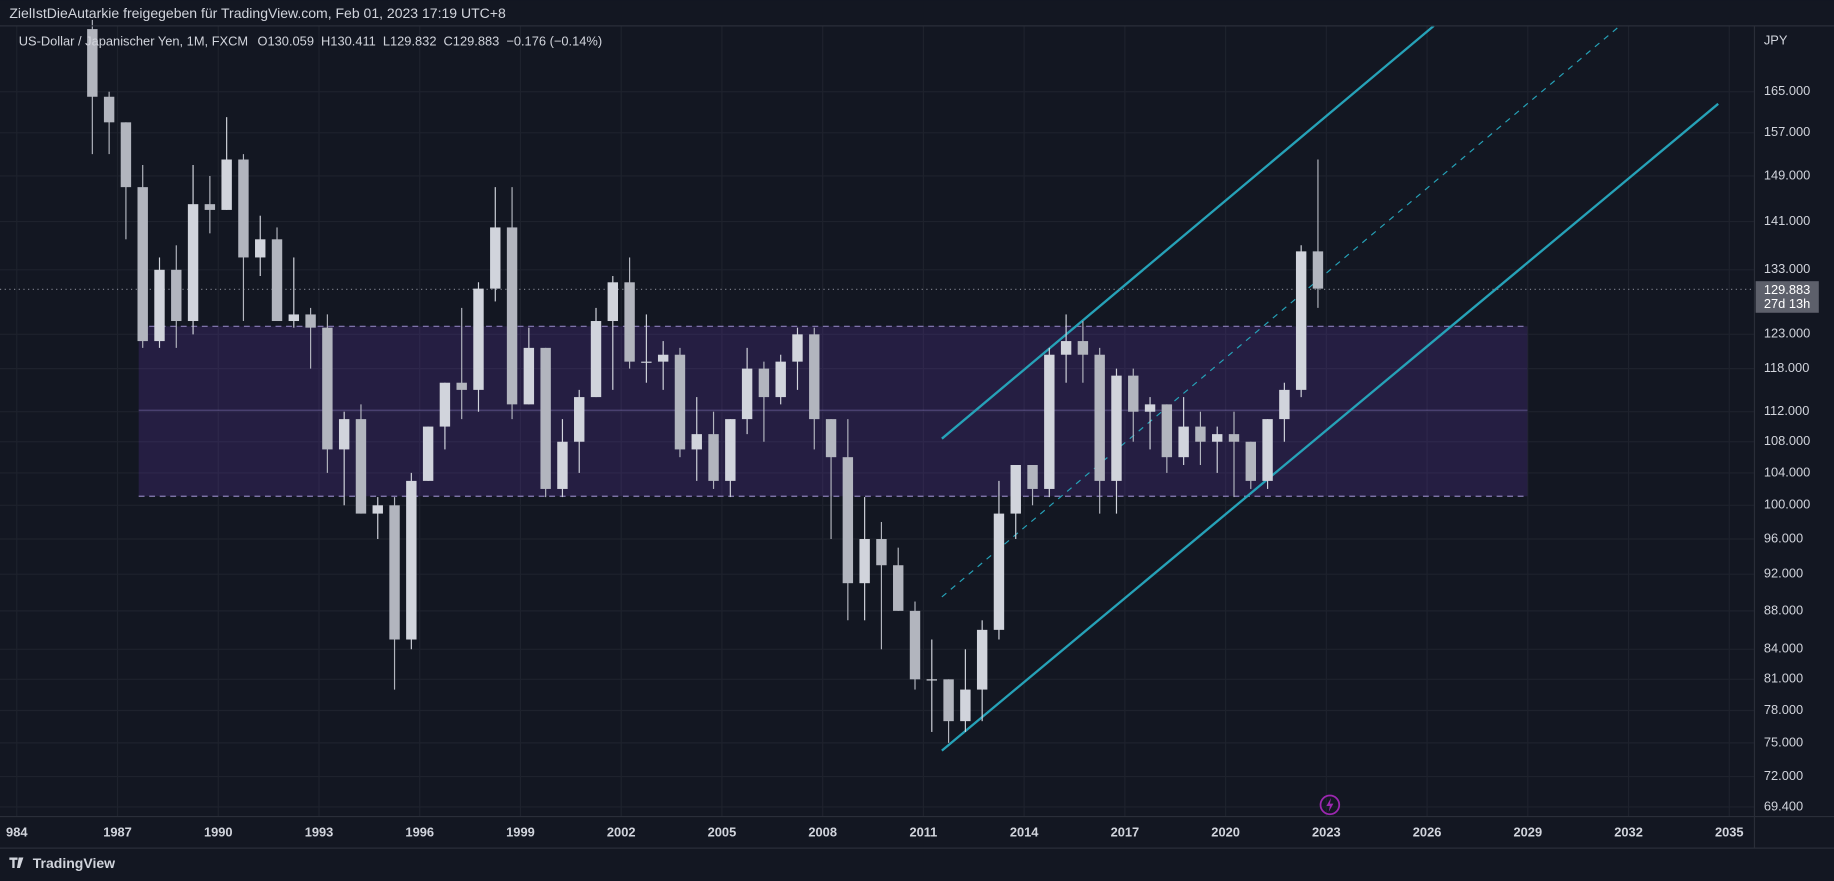  I want to click on y-tick-label: 92.000, so click(1783, 573).